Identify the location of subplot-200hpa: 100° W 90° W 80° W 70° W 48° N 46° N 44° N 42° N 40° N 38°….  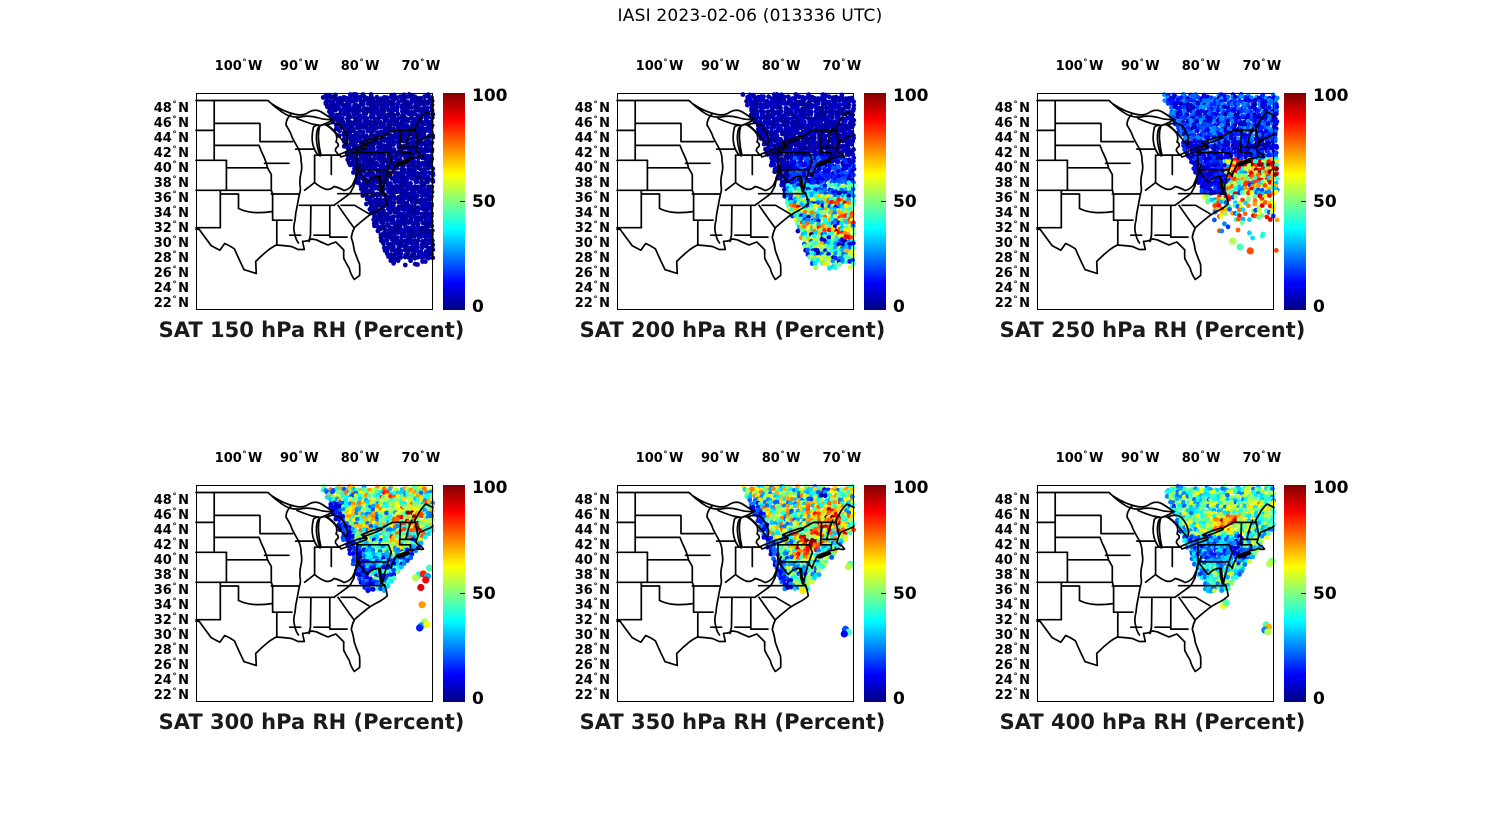
(743, 203).